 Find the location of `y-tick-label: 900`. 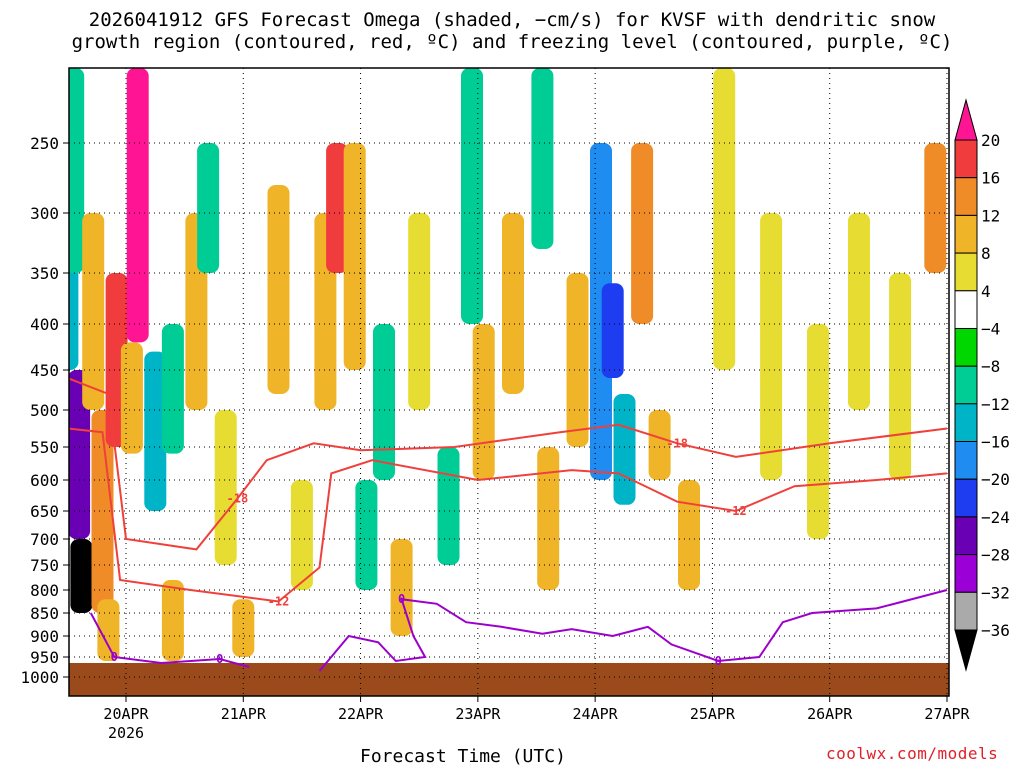

y-tick-label: 900 is located at coordinates (44, 636).